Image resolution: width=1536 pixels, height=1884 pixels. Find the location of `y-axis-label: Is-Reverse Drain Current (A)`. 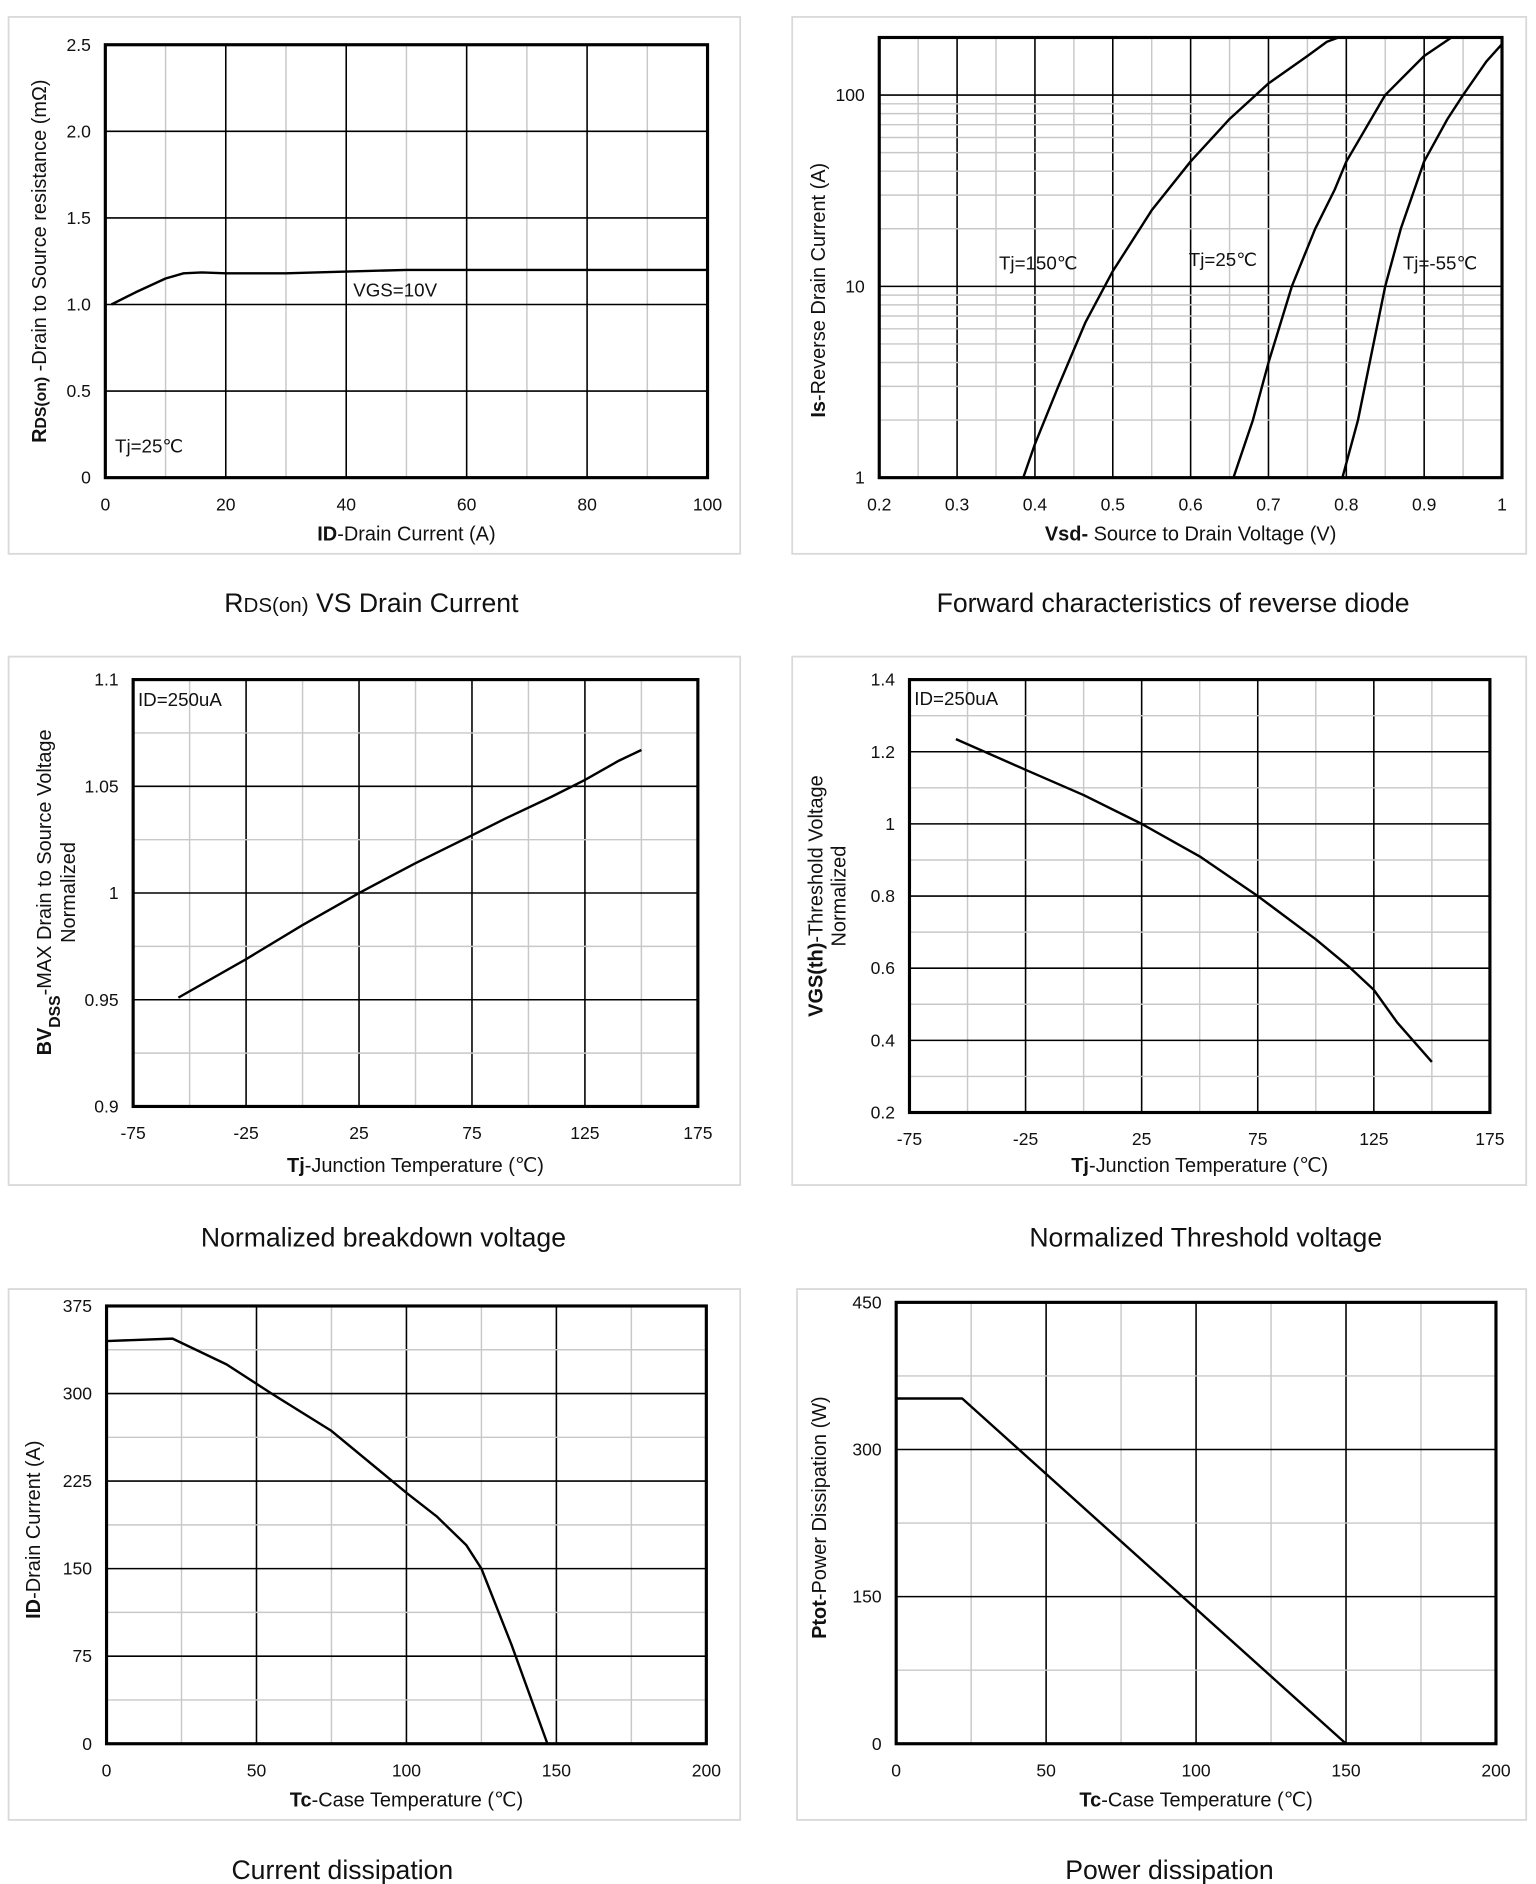

y-axis-label: Is-Reverse Drain Current (A) is located at coordinates (819, 290).